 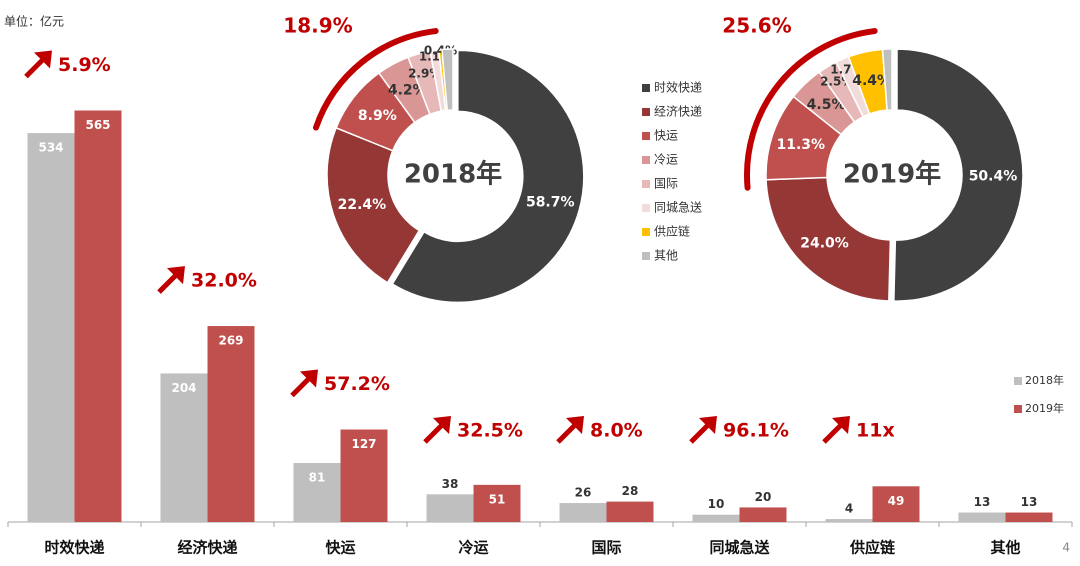 I want to click on pie-center-title: 2018年, so click(x=453, y=174).